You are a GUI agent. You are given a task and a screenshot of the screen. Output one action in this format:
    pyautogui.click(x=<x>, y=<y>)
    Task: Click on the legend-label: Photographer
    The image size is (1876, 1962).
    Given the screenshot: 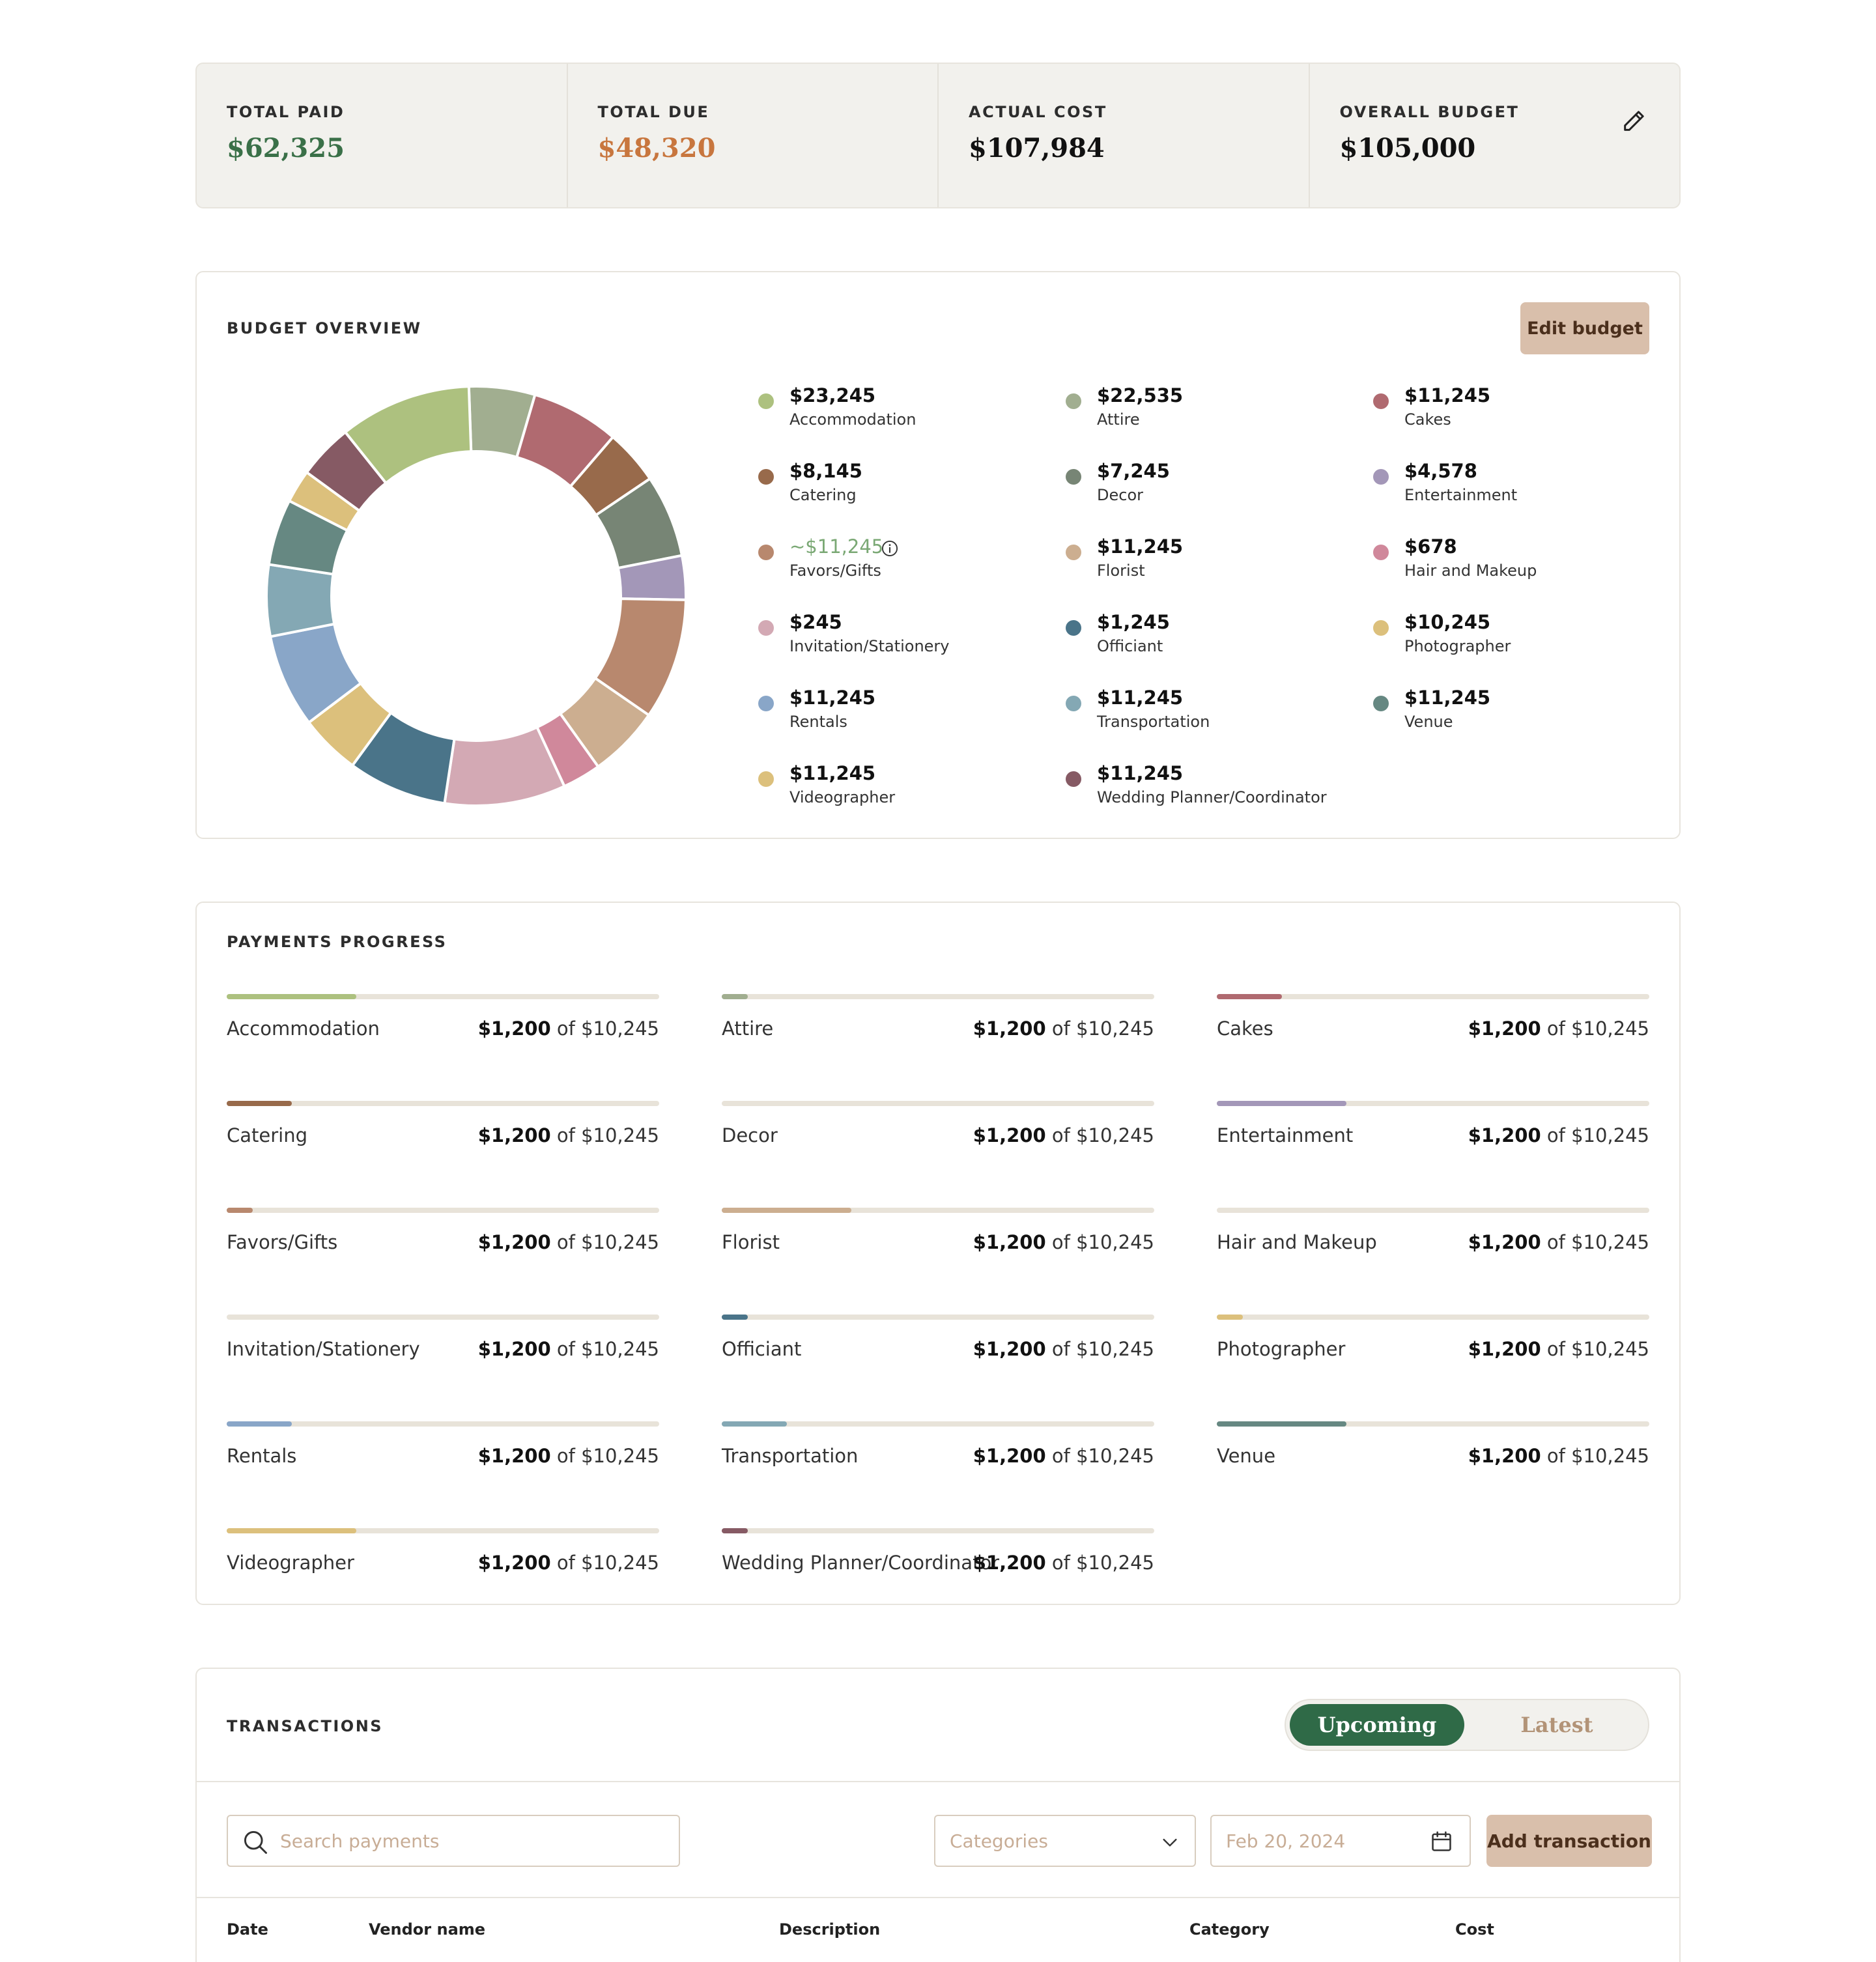 What is the action you would take?
    pyautogui.click(x=1457, y=646)
    